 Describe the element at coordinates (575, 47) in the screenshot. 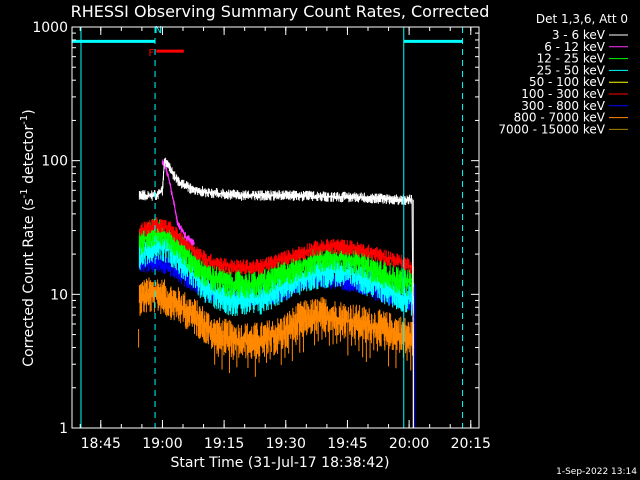

I see `legend-label: 6 - 12 keV` at that location.